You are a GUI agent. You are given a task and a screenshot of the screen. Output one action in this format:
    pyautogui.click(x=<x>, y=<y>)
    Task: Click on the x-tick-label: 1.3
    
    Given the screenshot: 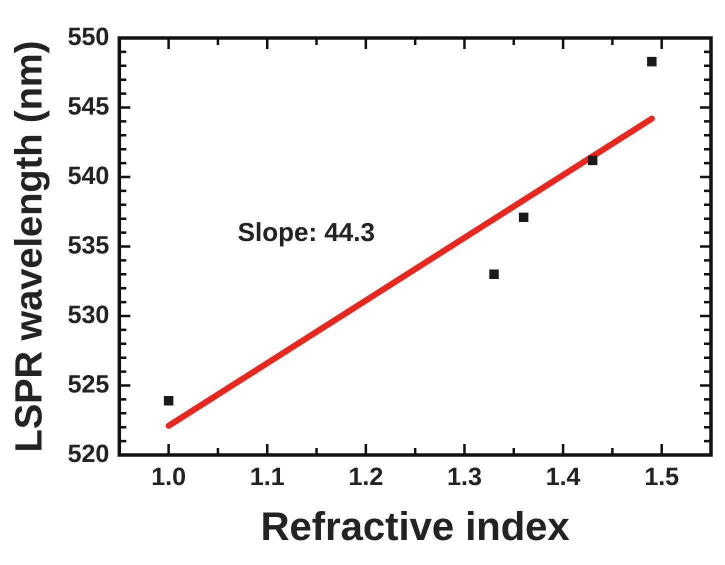 What is the action you would take?
    pyautogui.click(x=464, y=476)
    